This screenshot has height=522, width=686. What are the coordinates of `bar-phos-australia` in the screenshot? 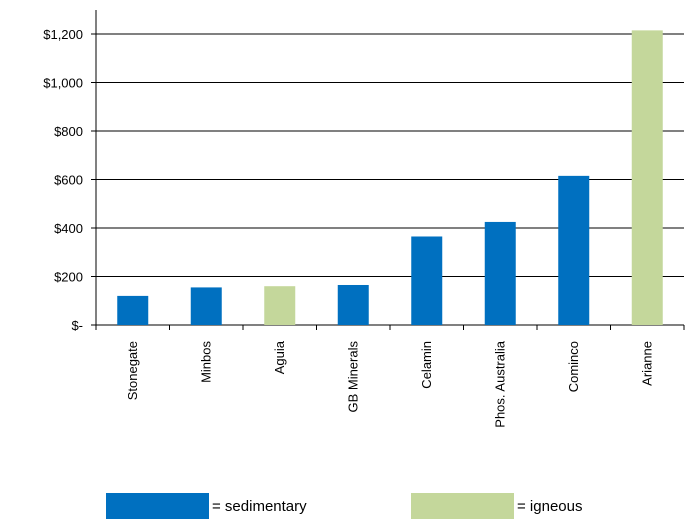 It's located at (500, 273).